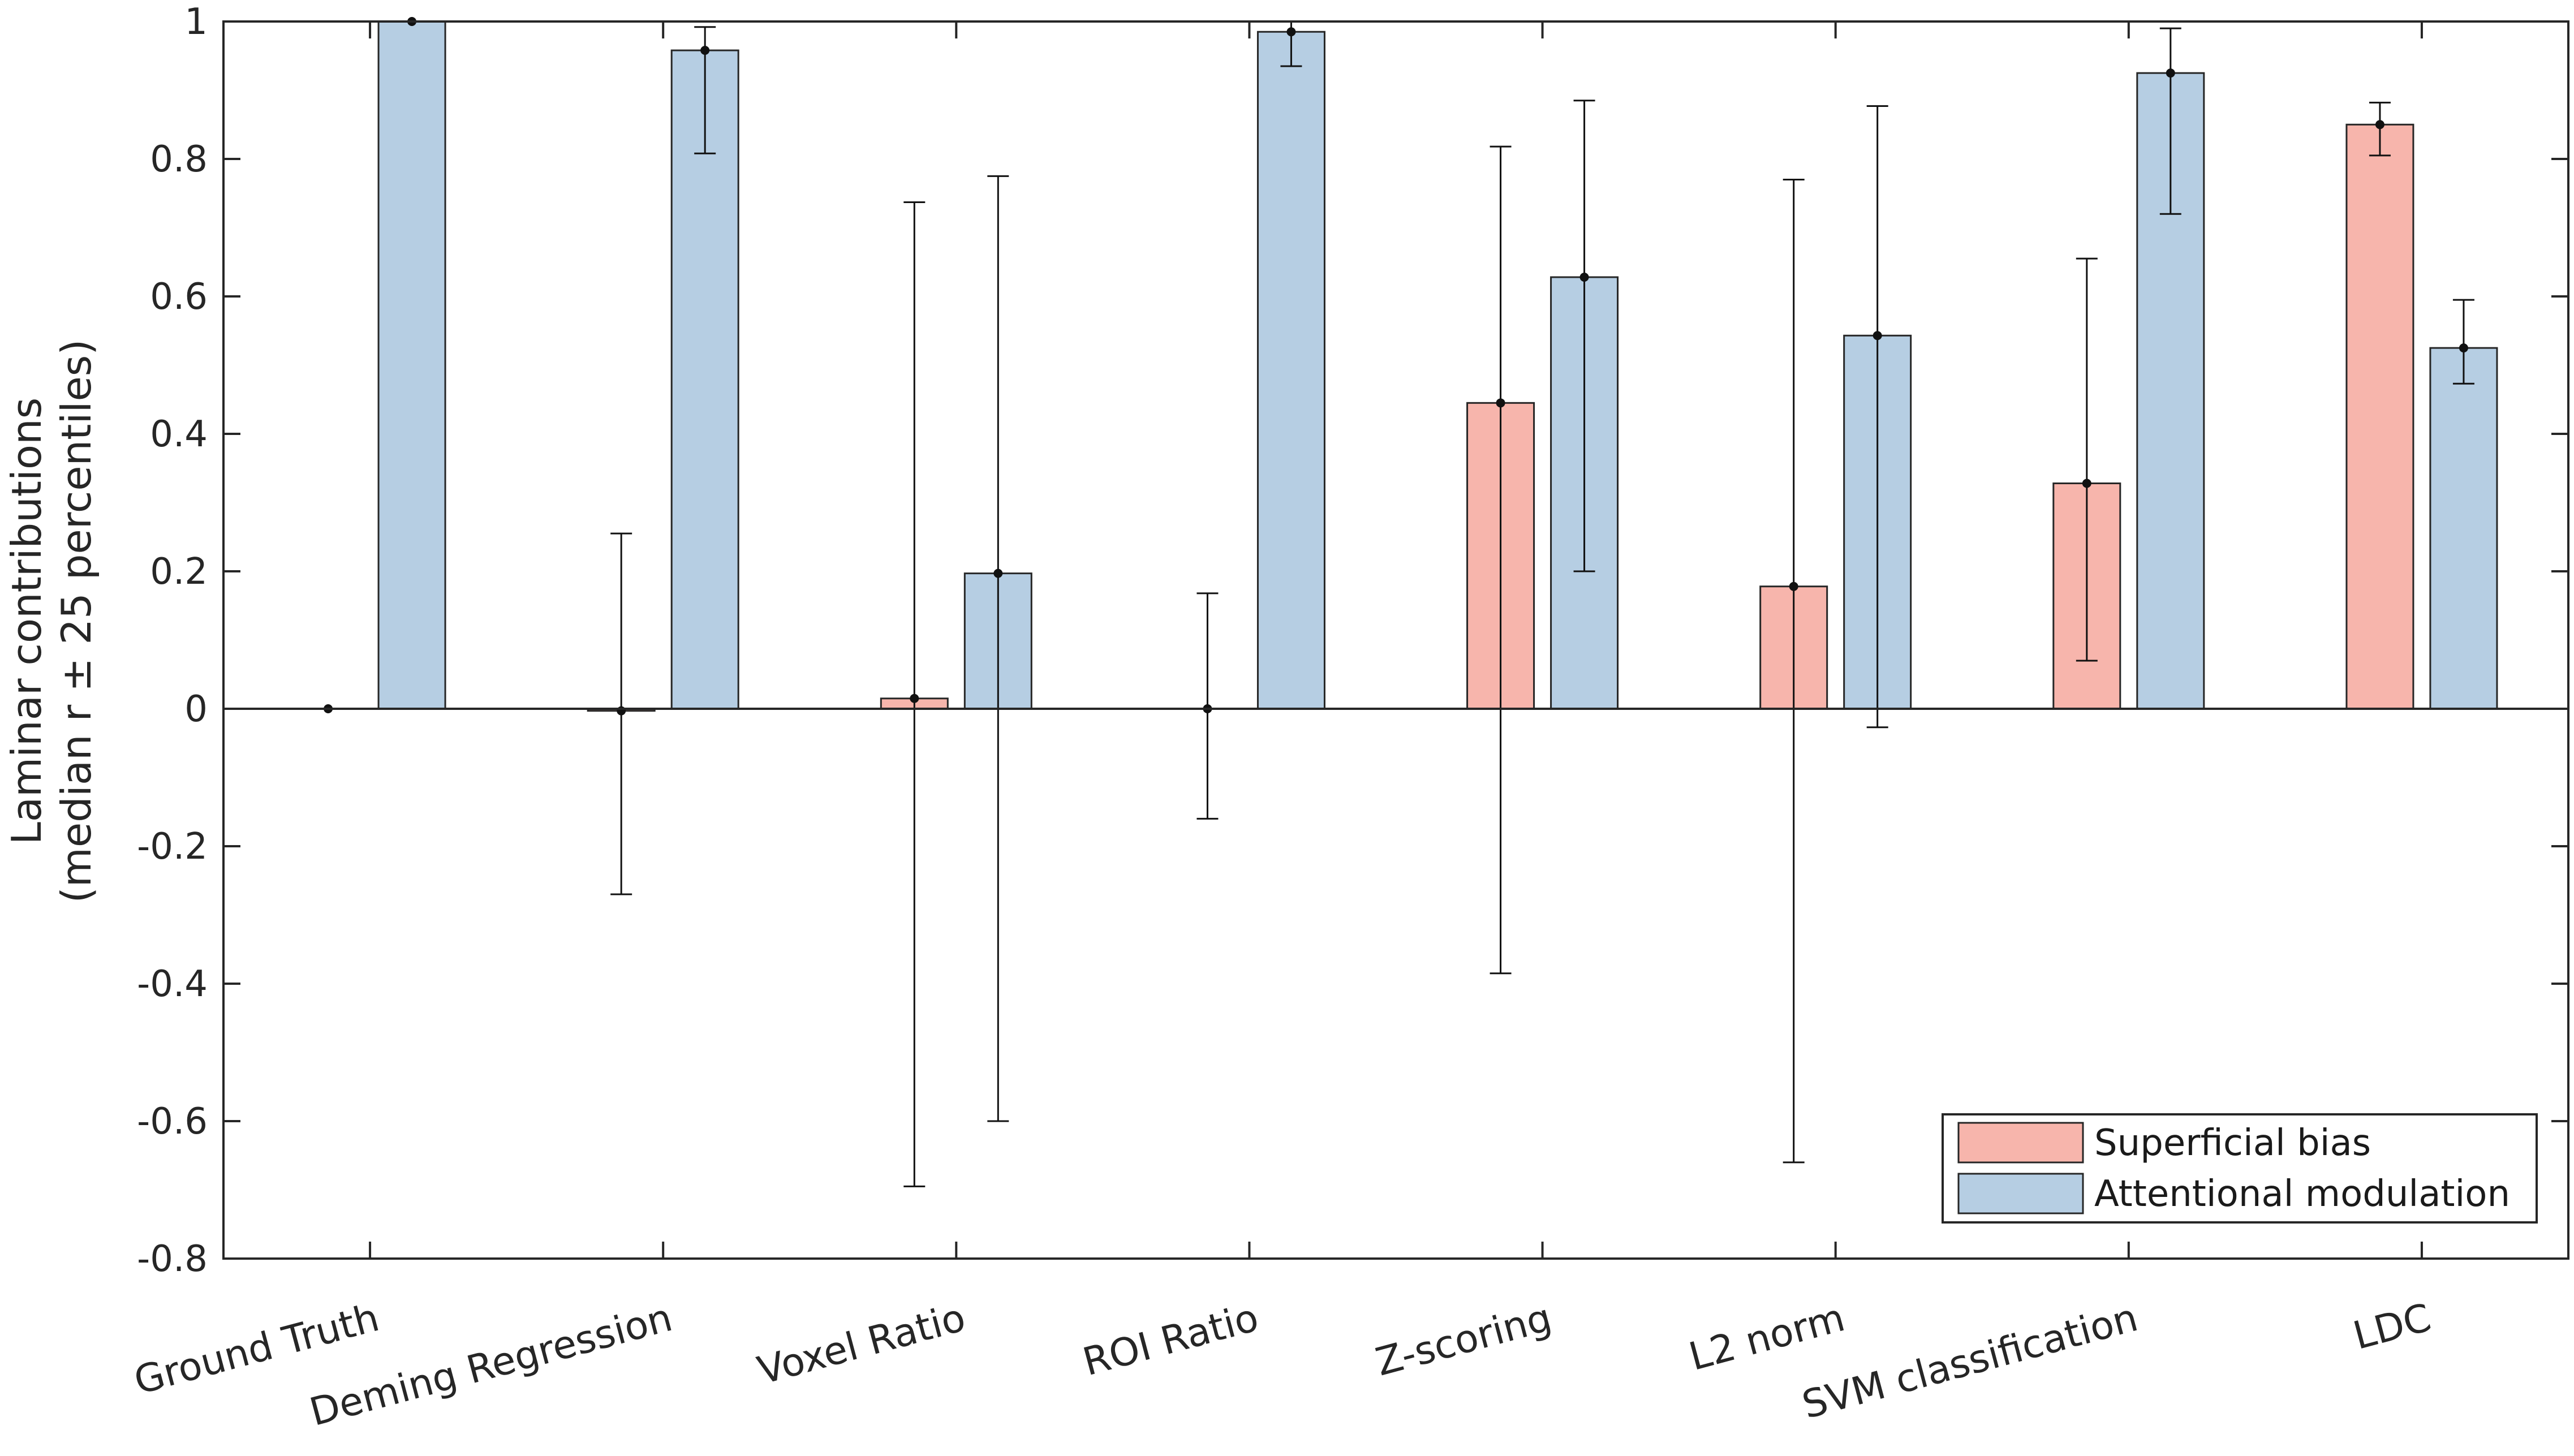  What do you see at coordinates (172, 984) in the screenshot?
I see `y-tick-label: -0.4` at bounding box center [172, 984].